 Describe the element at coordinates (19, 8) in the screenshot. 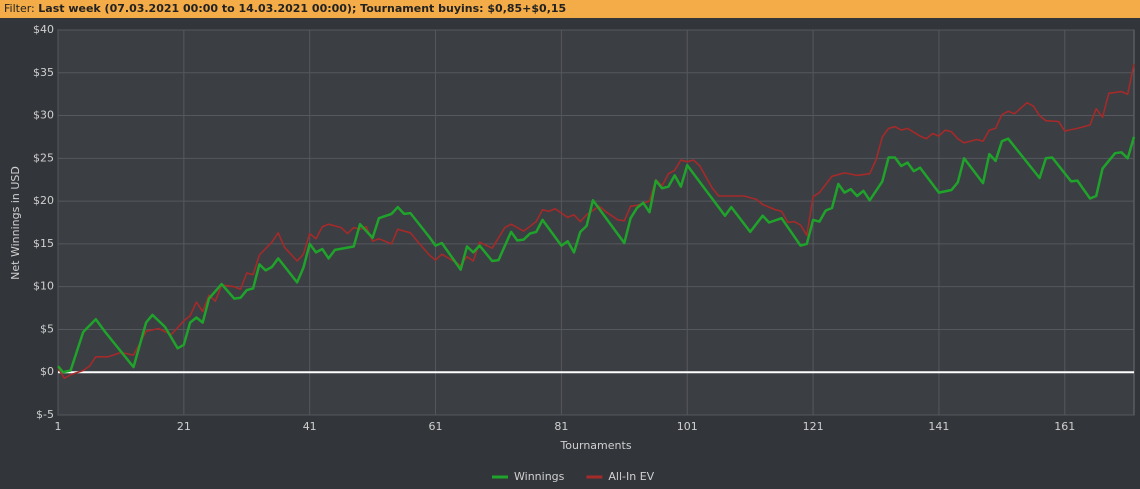

I see `filter-label: Filter:` at that location.